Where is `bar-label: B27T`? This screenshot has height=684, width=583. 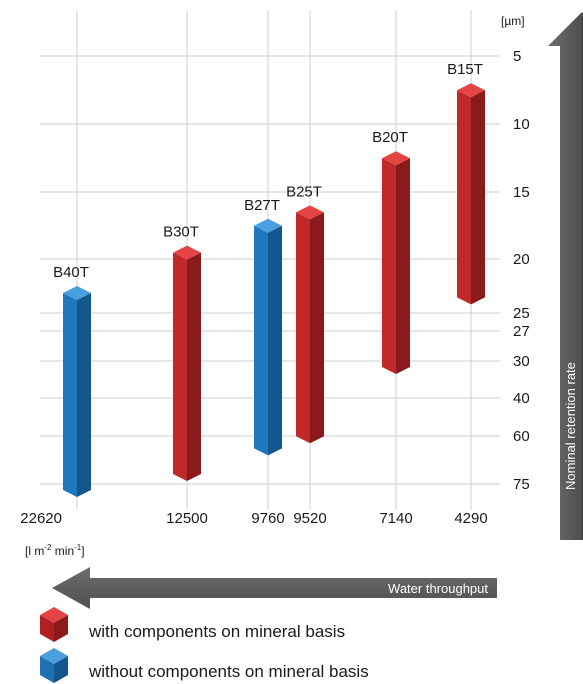 bar-label: B27T is located at coordinates (262, 205).